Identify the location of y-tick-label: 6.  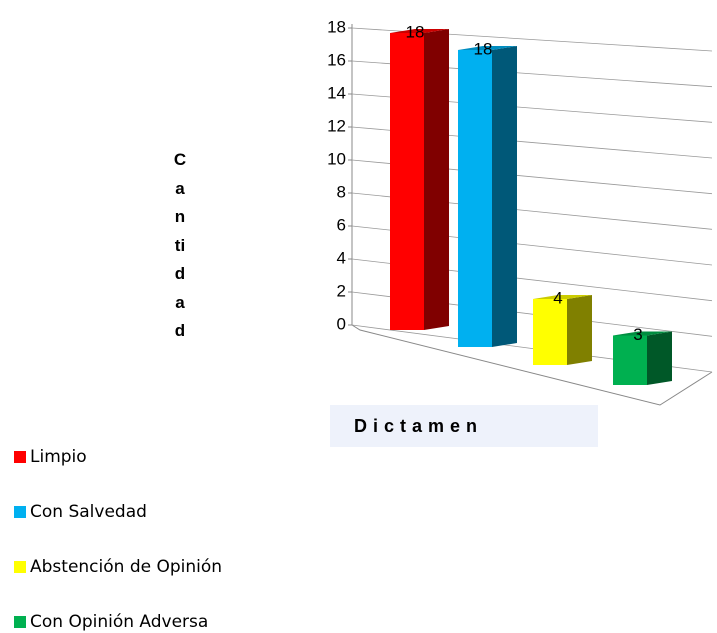
(341, 224).